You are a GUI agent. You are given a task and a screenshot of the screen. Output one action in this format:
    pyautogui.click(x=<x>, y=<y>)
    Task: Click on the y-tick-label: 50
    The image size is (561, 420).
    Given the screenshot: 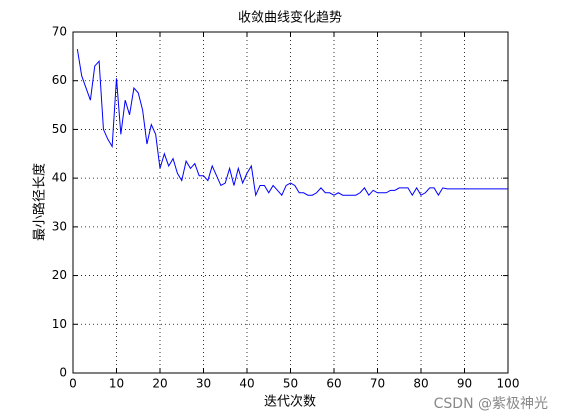 What is the action you would take?
    pyautogui.click(x=59, y=129)
    